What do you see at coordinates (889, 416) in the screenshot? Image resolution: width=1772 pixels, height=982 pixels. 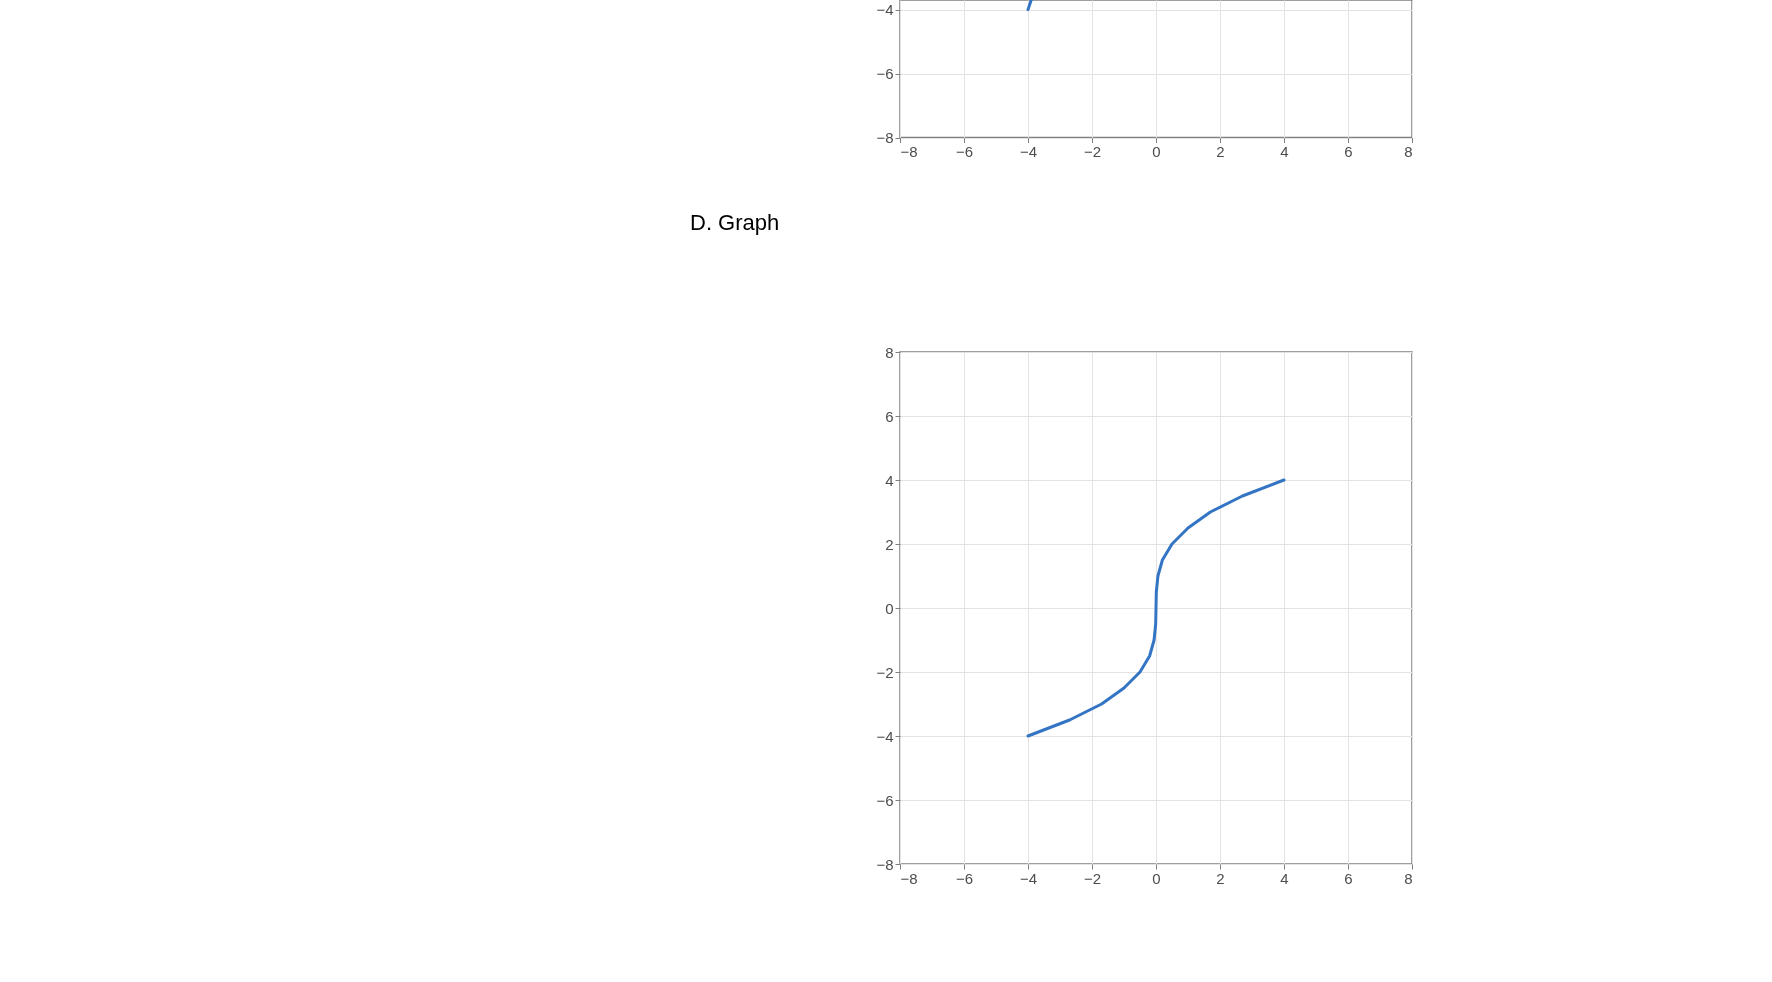 I see `y-tick-label: 6` at bounding box center [889, 416].